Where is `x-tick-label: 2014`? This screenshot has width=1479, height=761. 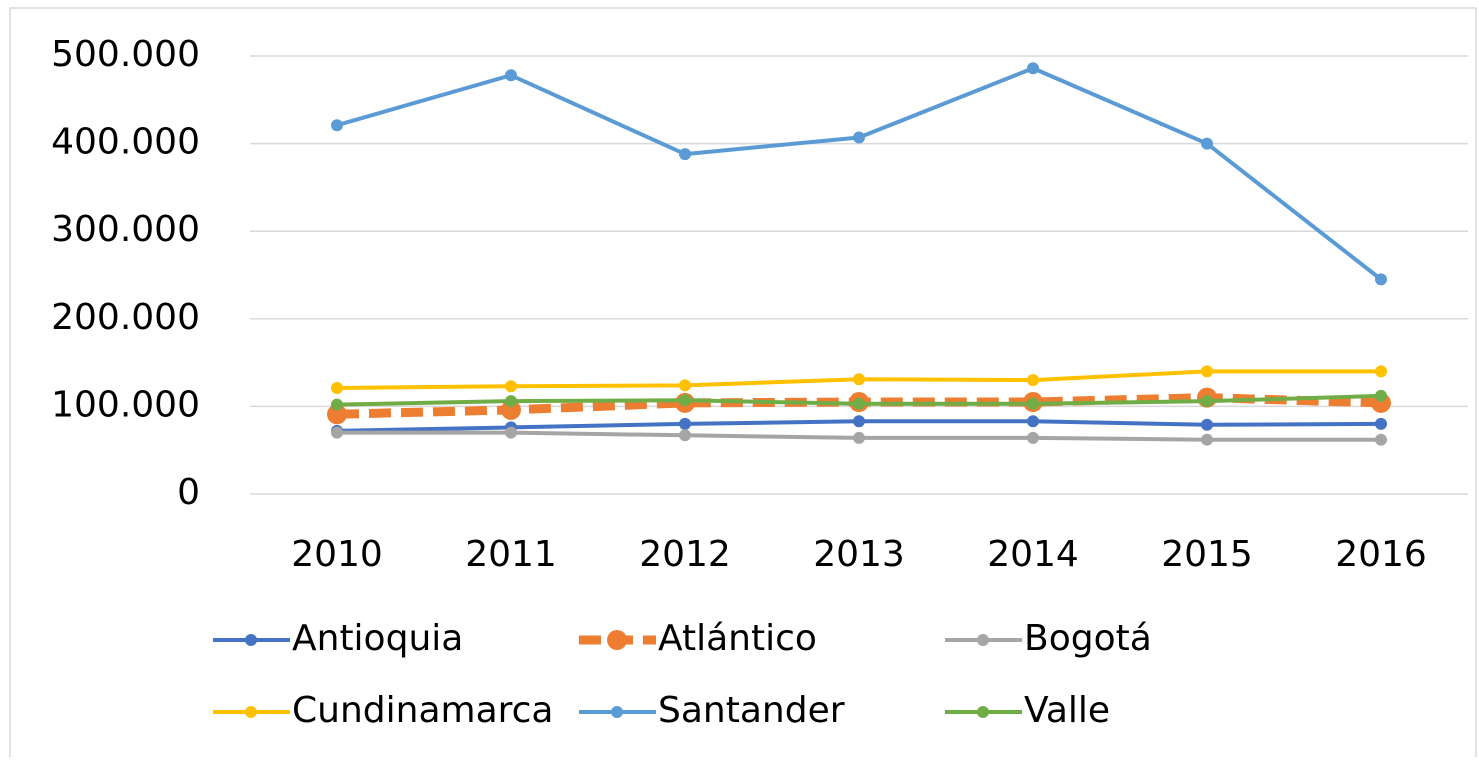
x-tick-label: 2014 is located at coordinates (1033, 554).